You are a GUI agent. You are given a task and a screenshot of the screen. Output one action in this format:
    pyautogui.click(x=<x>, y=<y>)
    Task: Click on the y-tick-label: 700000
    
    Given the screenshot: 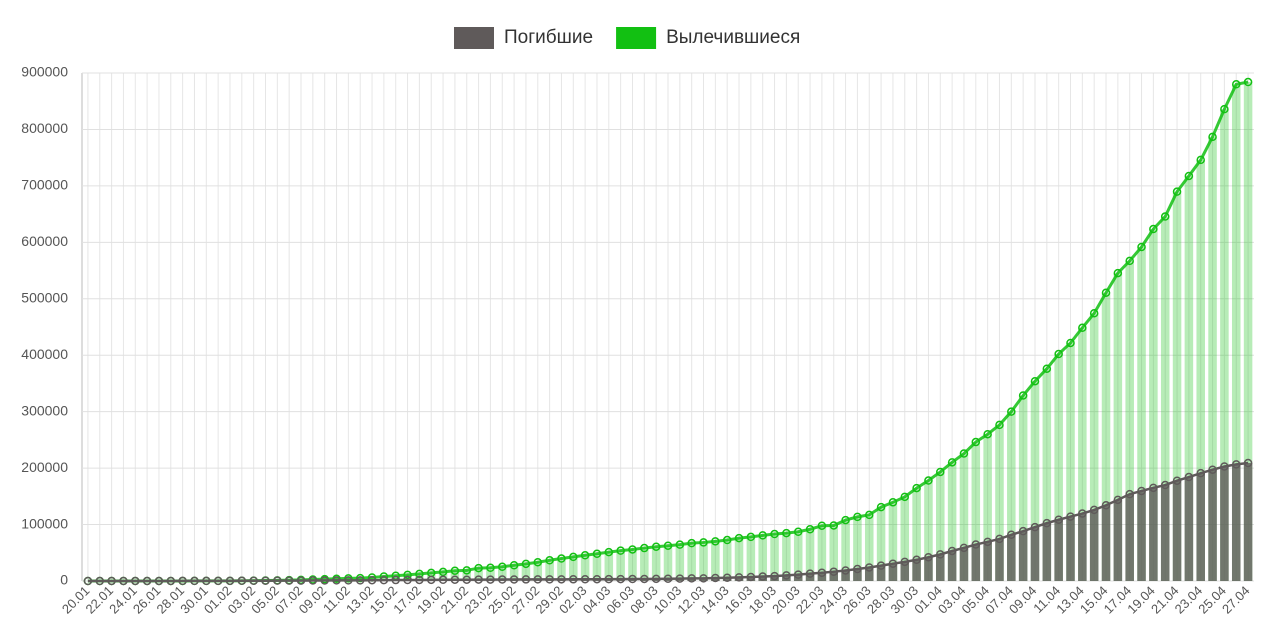 What is the action you would take?
    pyautogui.click(x=44, y=185)
    